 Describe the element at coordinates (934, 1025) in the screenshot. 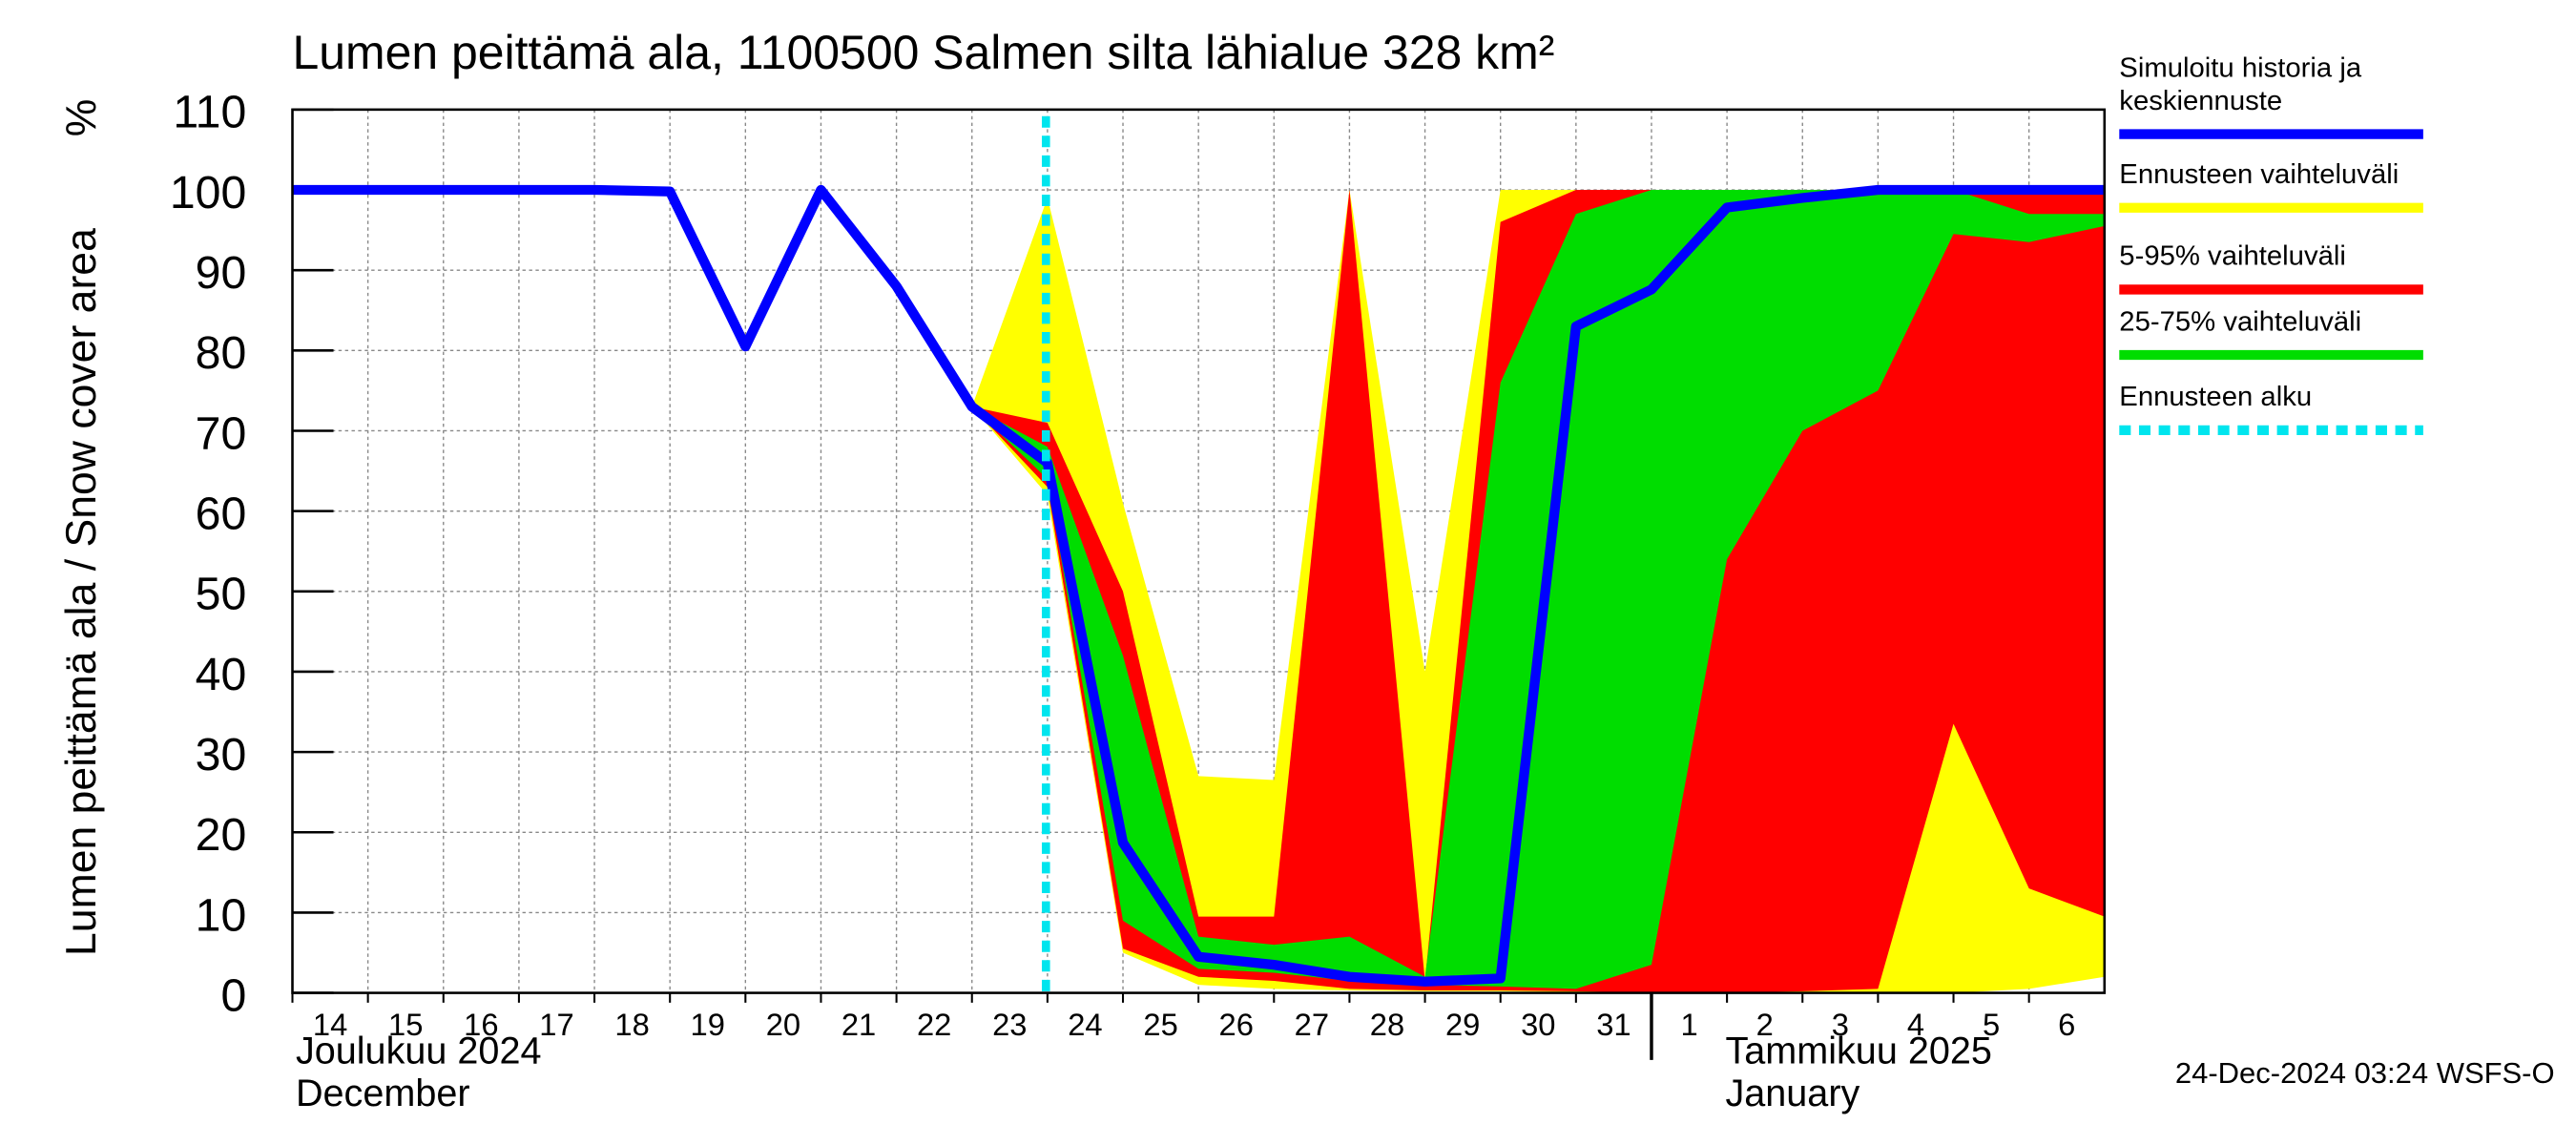

I see `x-tick-label: 22` at that location.